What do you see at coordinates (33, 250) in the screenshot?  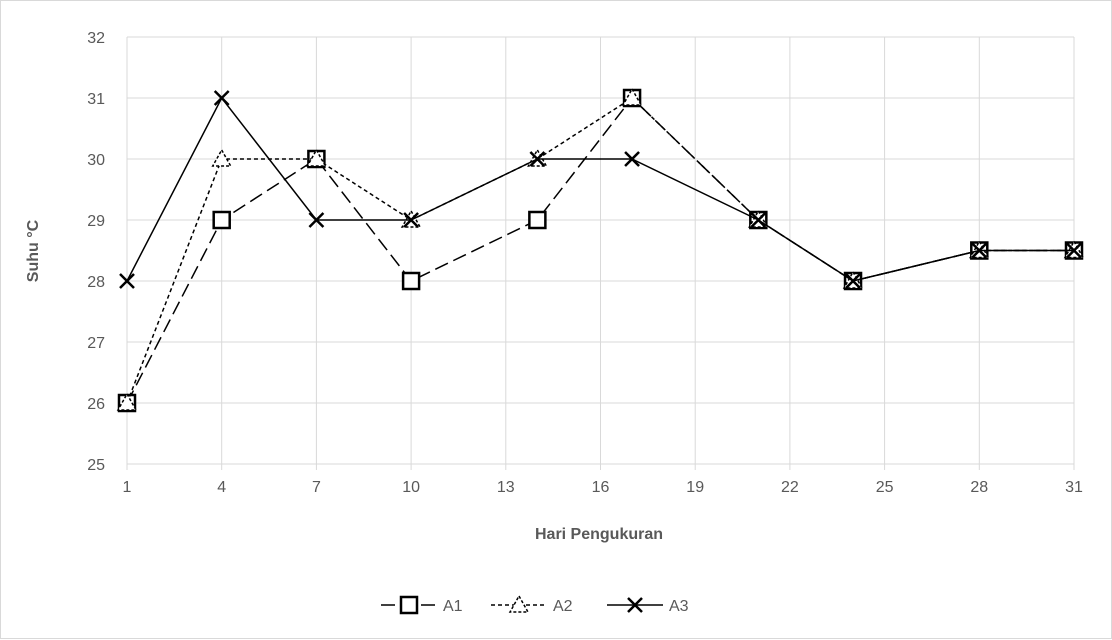 I see `y-axis-title: Suhu °C` at bounding box center [33, 250].